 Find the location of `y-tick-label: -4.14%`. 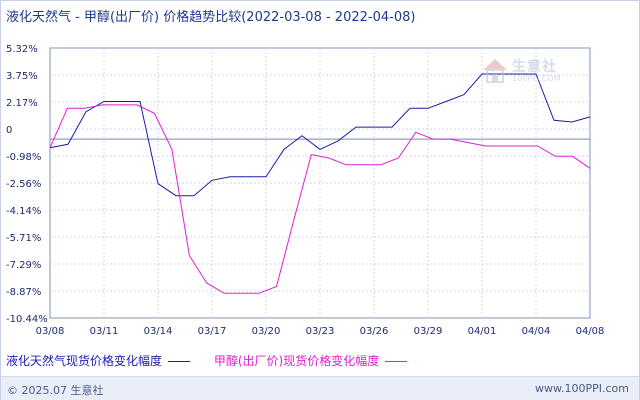

y-tick-label: -4.14% is located at coordinates (23, 211).